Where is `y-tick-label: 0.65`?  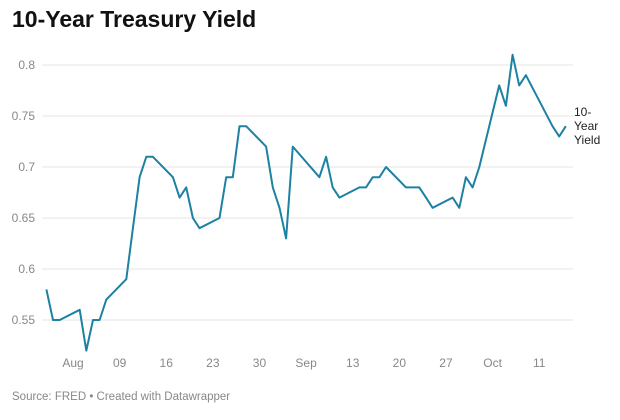 y-tick-label: 0.65 is located at coordinates (24, 218).